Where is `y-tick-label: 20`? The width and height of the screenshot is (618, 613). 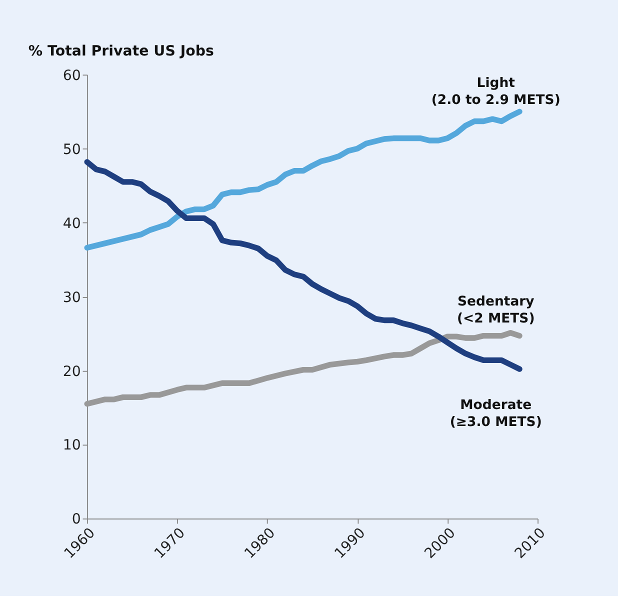 y-tick-label: 20 is located at coordinates (71, 372).